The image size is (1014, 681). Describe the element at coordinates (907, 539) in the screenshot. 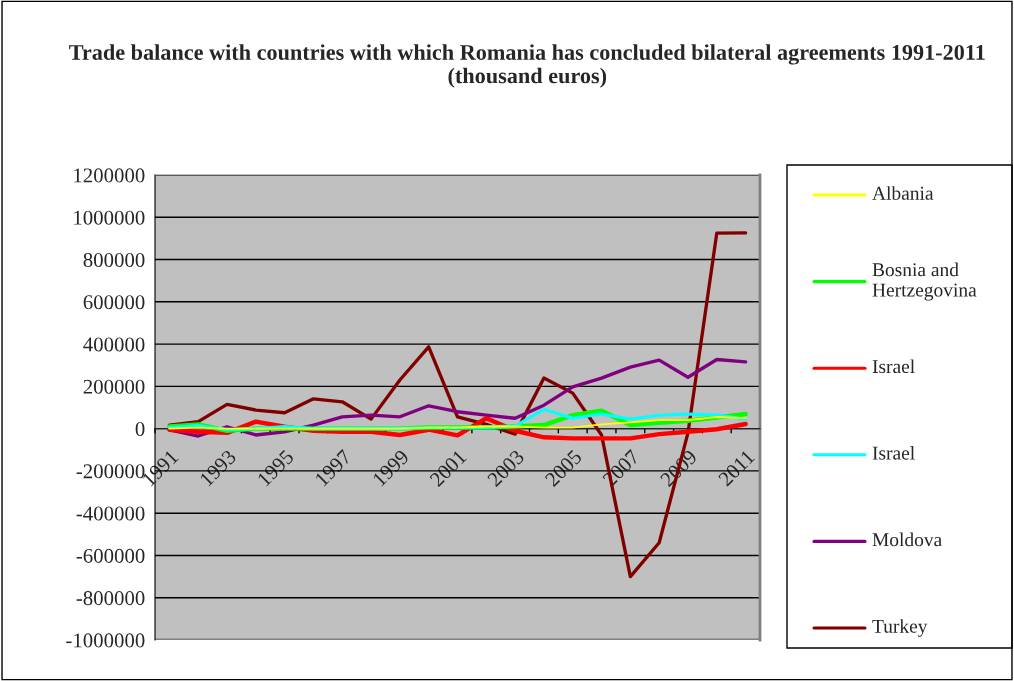

I see `legend-label: Moldova` at that location.